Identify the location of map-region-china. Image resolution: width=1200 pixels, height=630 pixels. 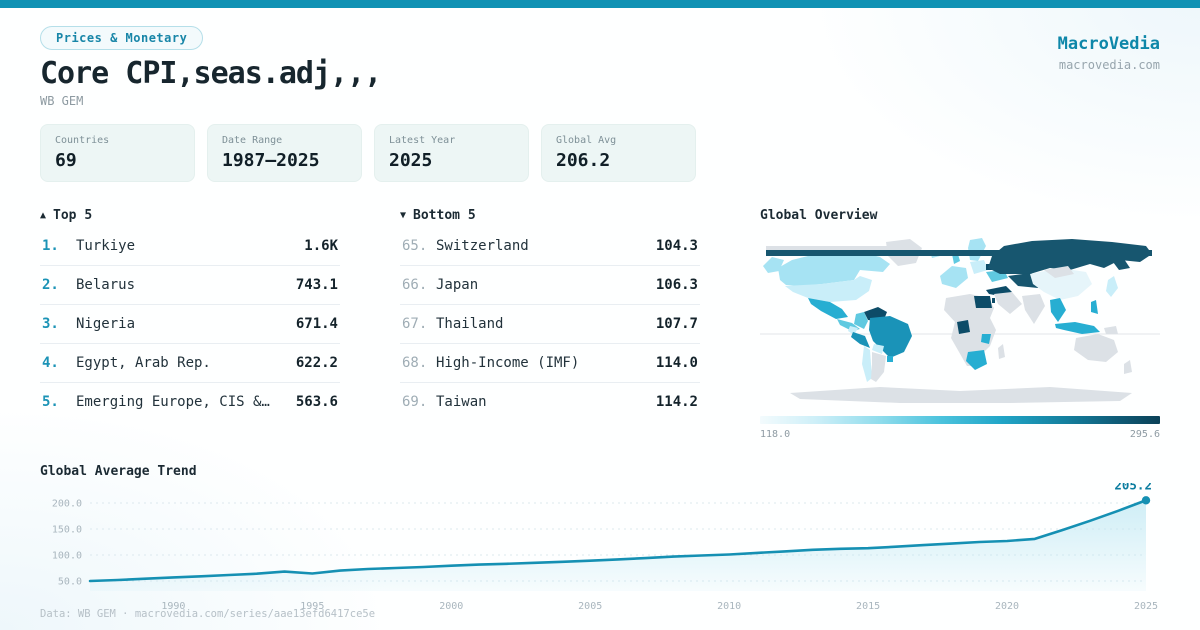
(1061, 283).